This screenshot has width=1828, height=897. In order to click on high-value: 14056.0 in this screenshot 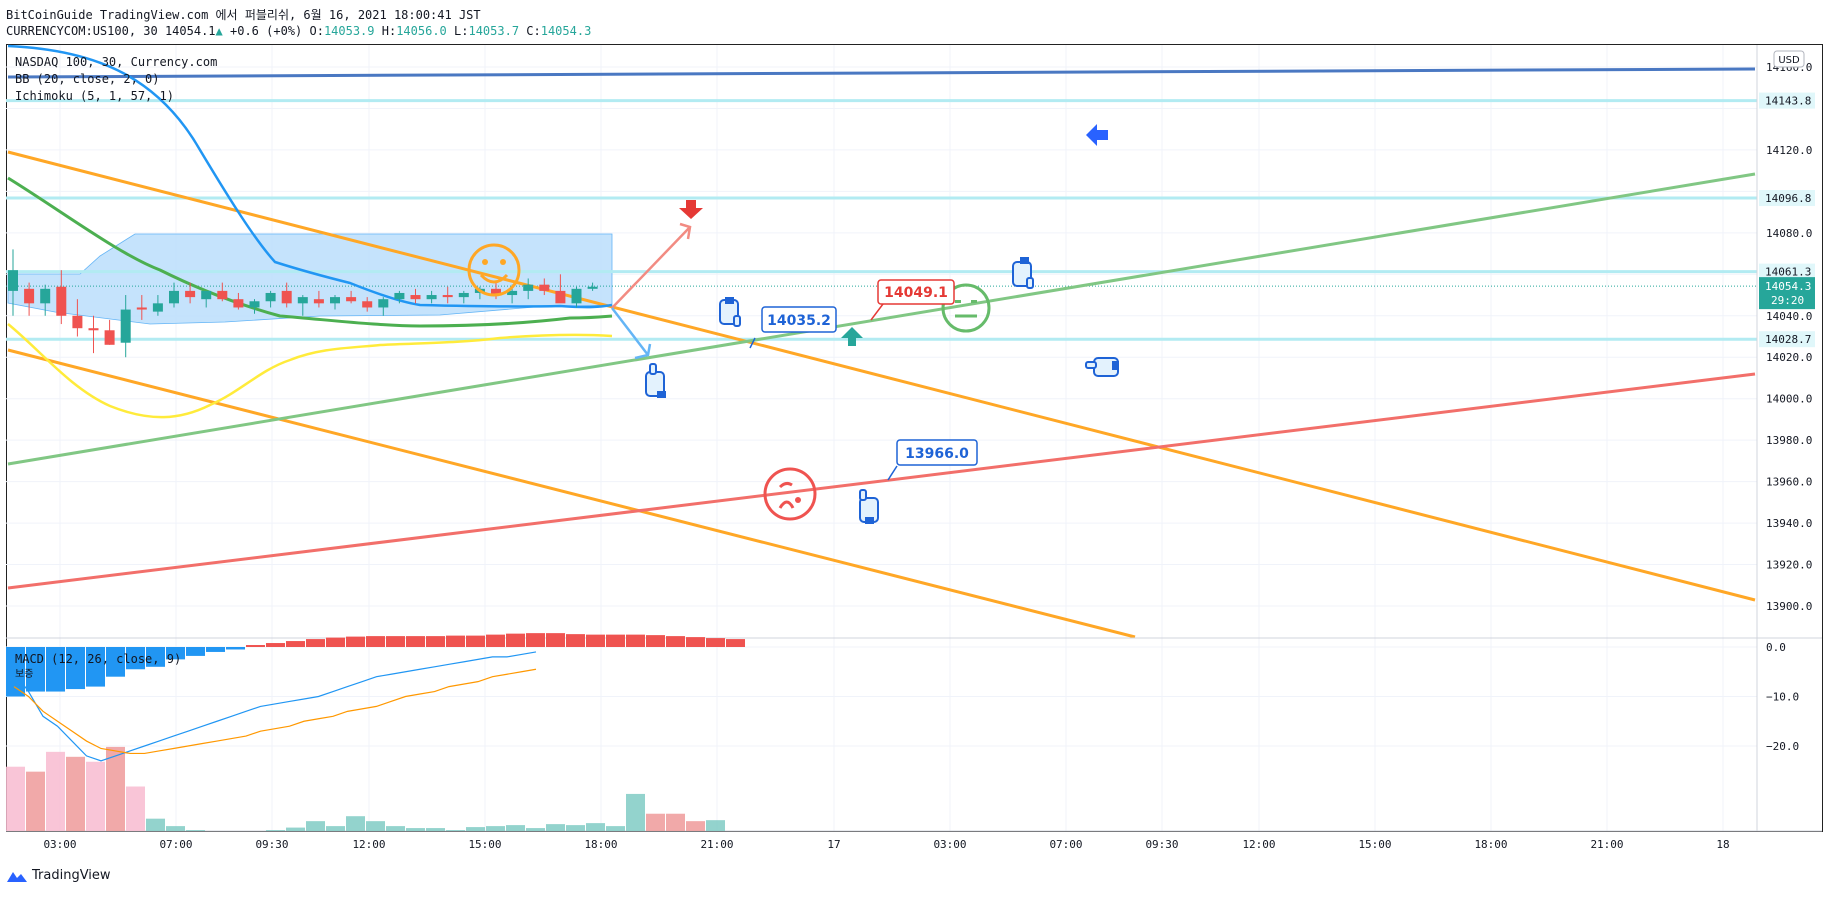, I will do `click(421, 31)`.